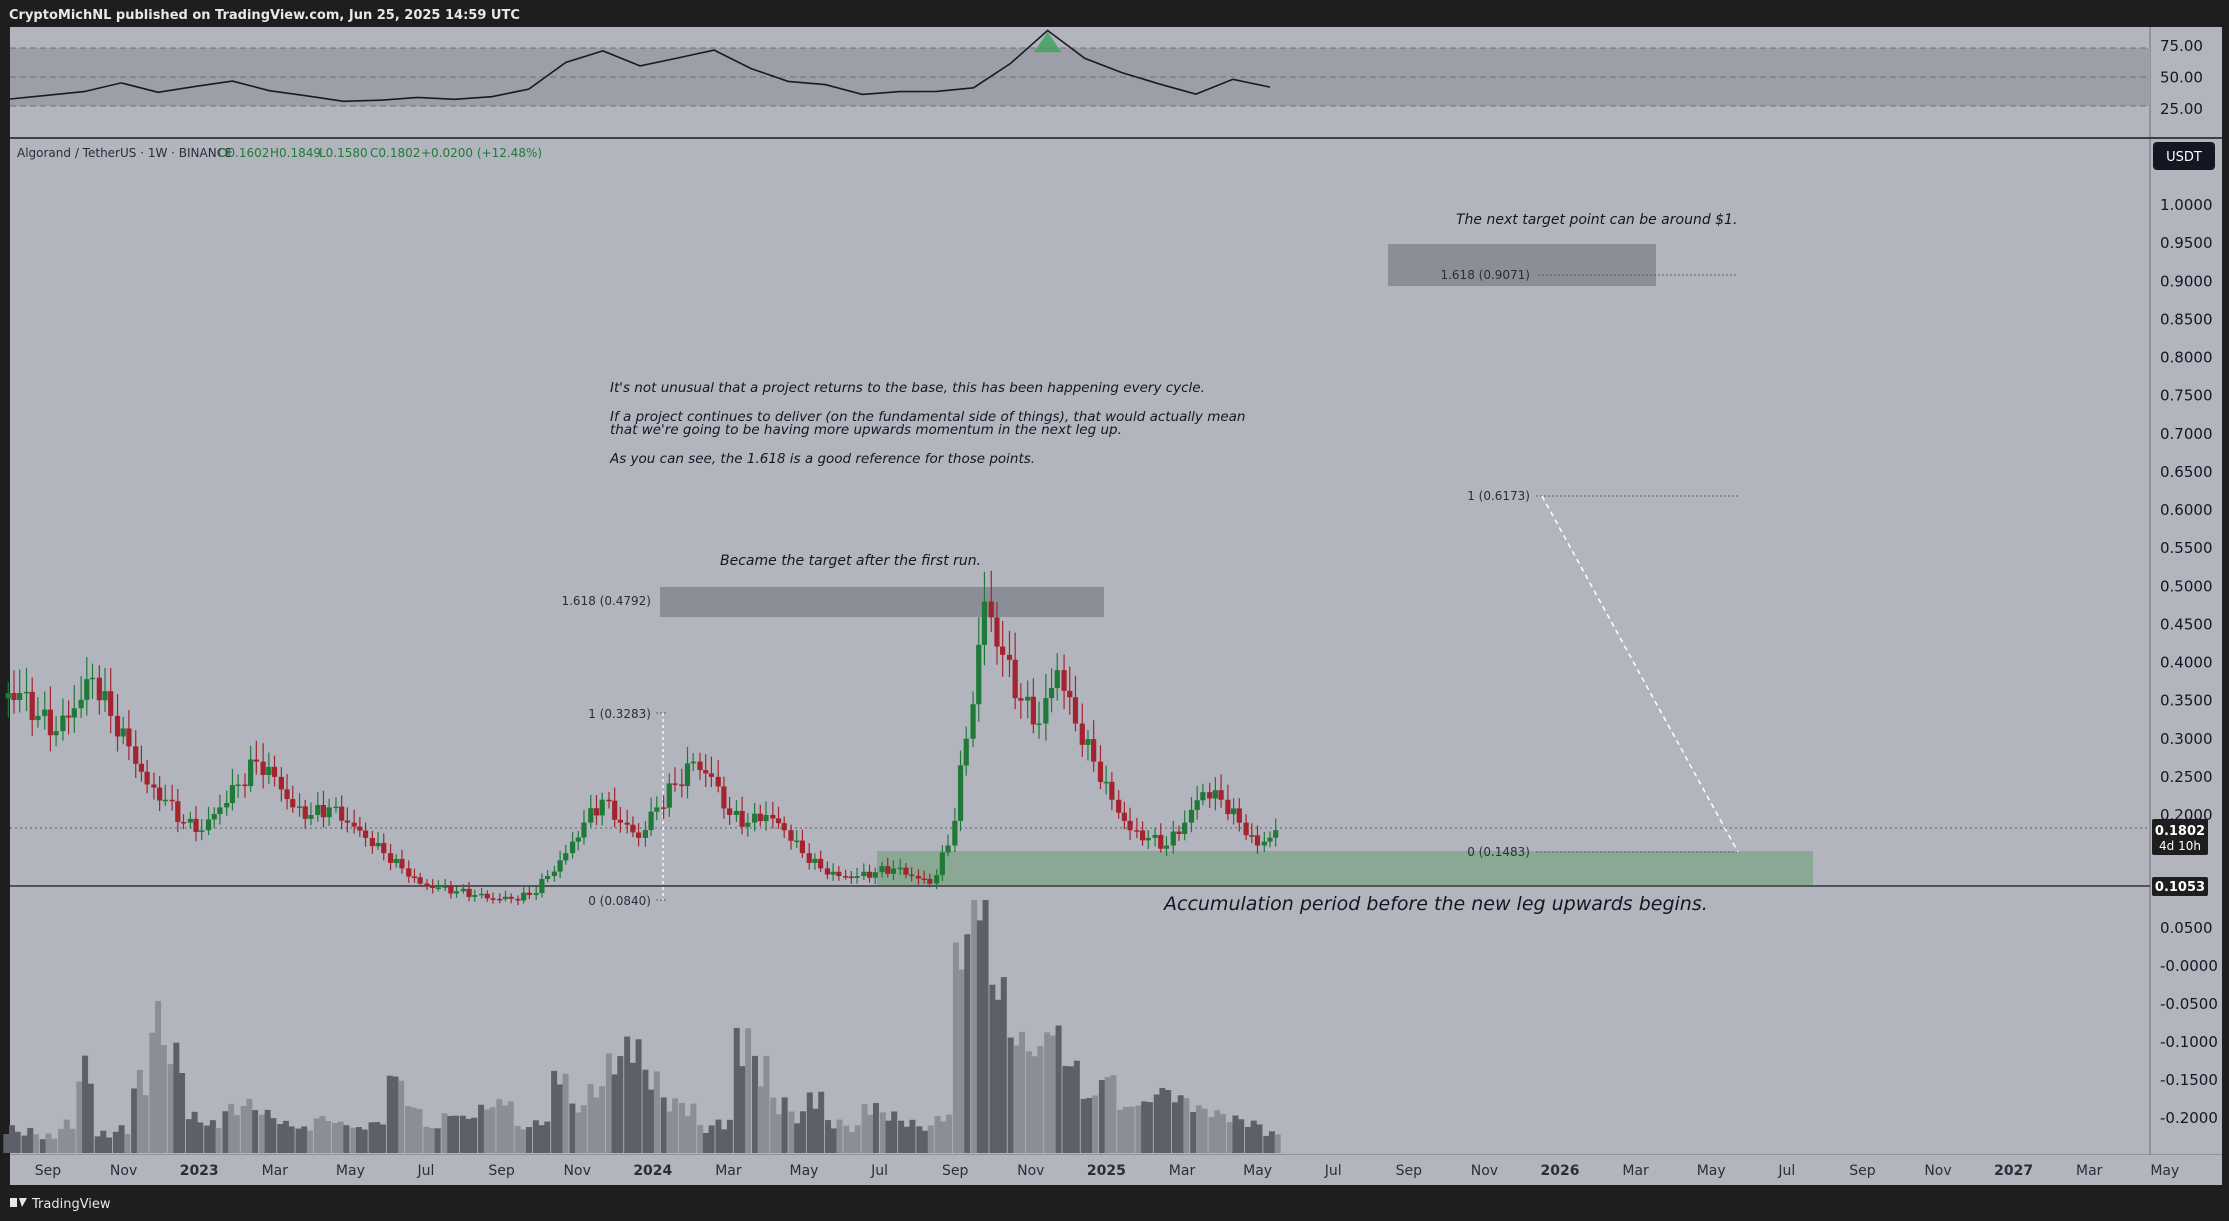 This screenshot has height=1221, width=2229. Describe the element at coordinates (1522, 265) in the screenshot. I see `new-fib-1618-zone` at that location.